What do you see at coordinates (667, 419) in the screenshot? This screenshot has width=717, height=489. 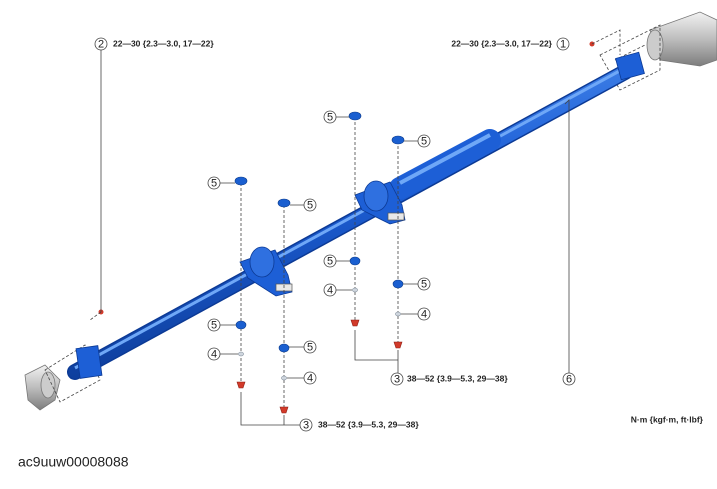 I see `unit-note: N·m {kgf·m, ft·lbf}` at bounding box center [667, 419].